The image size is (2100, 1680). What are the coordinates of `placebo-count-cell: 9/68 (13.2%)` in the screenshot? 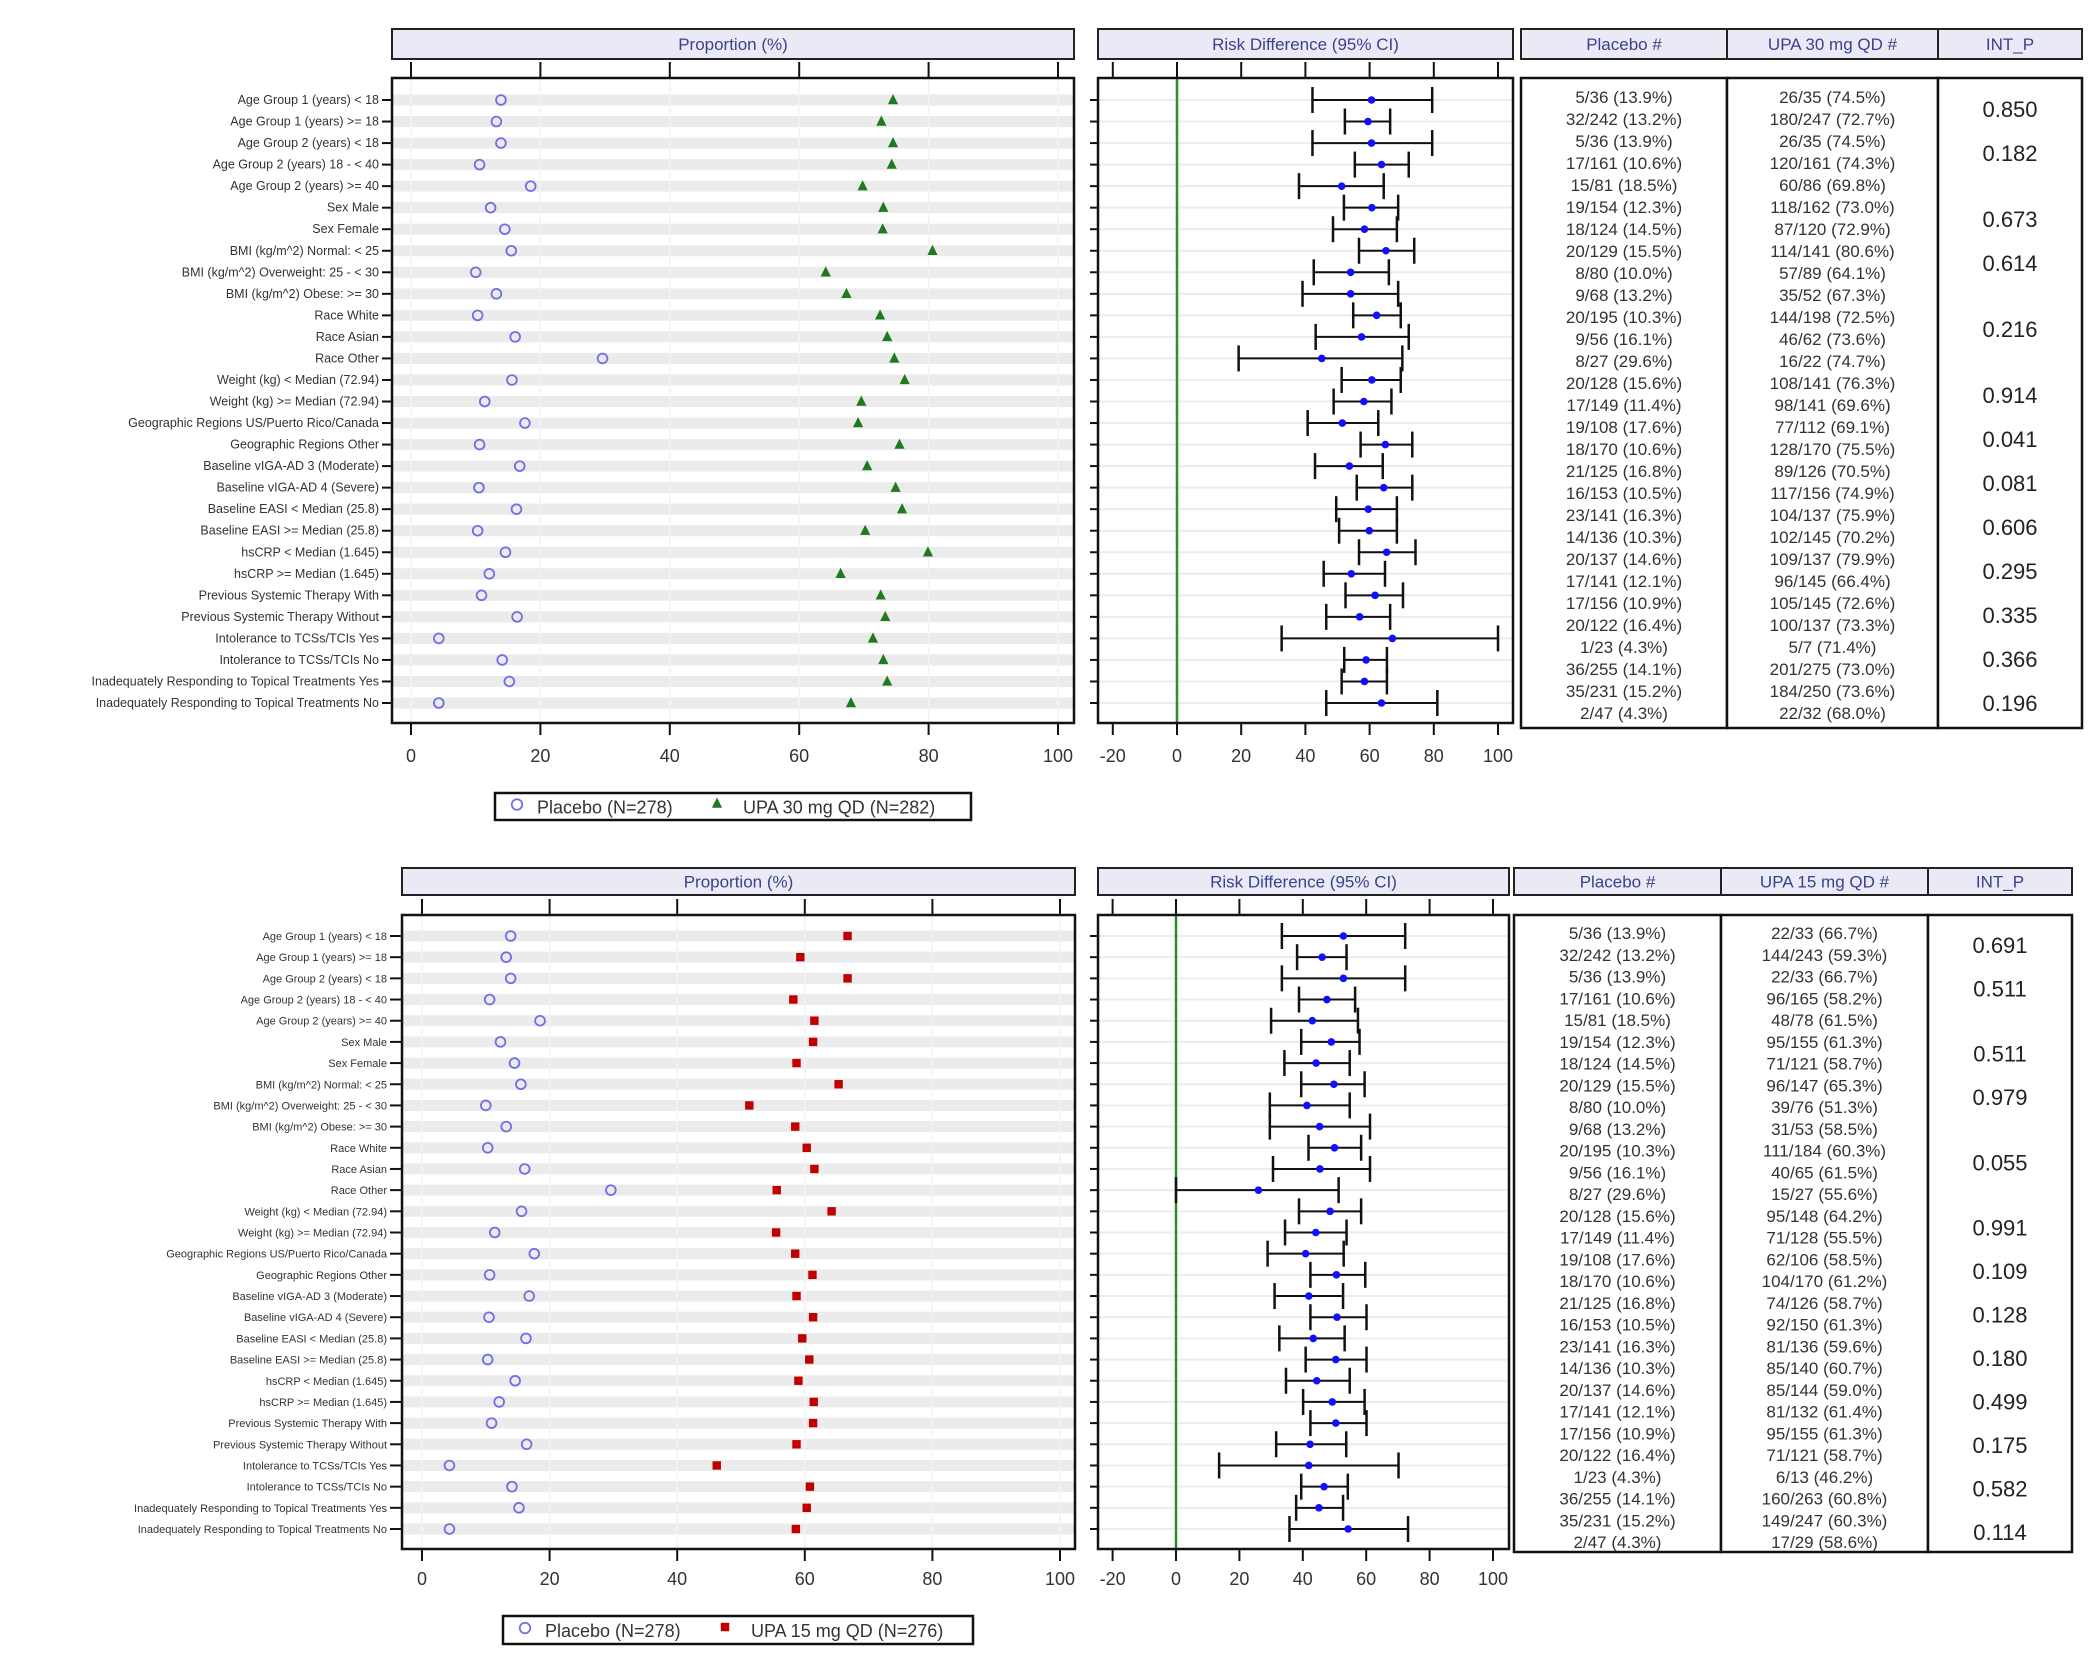 It's located at (1617, 1129).